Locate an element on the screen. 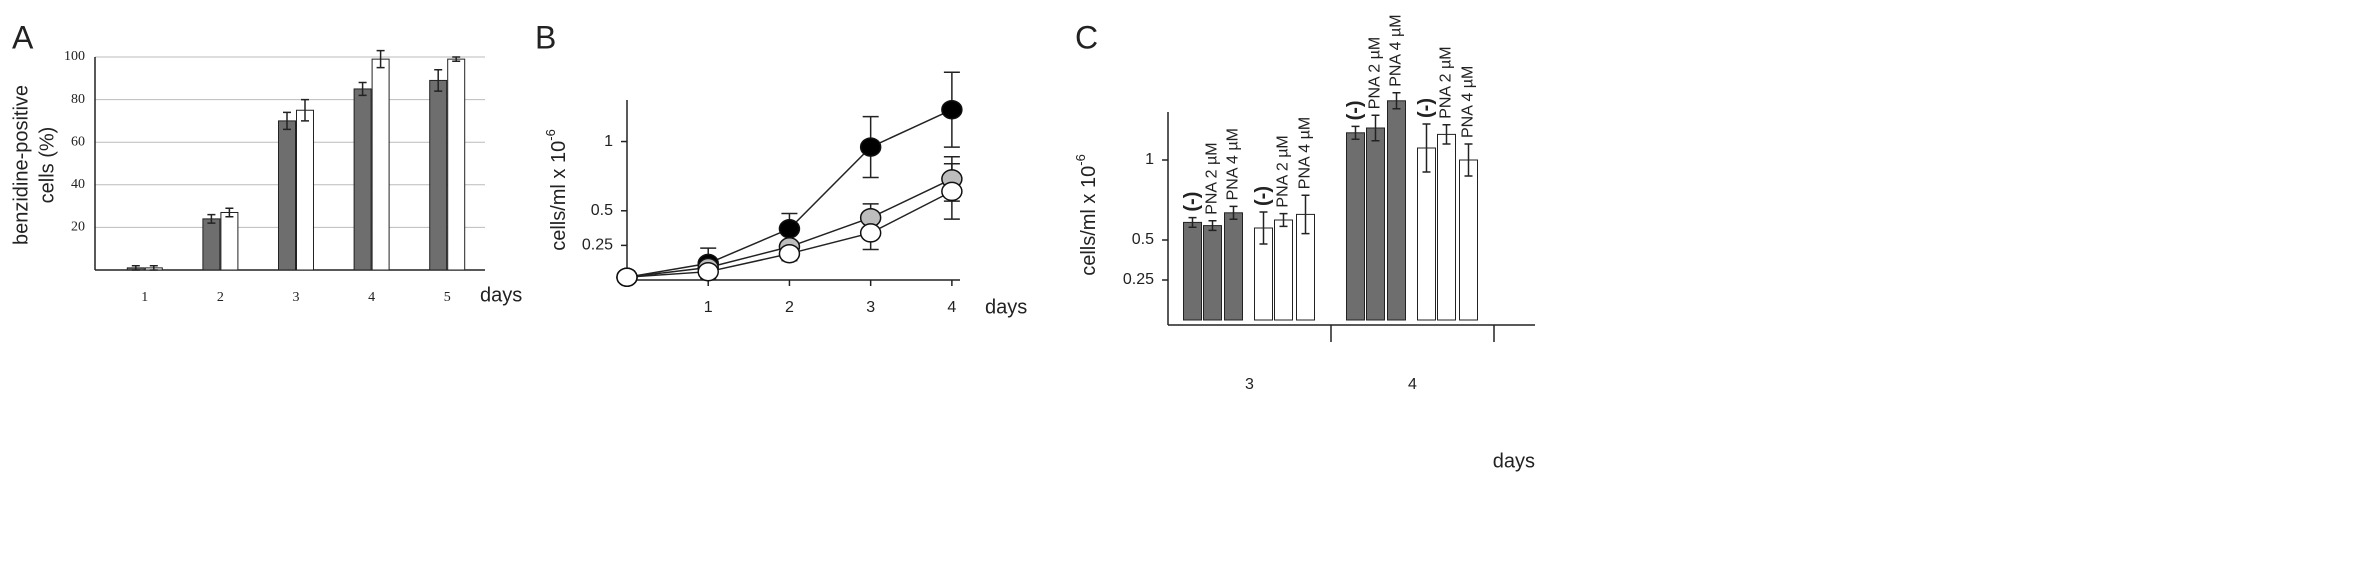  panel-label: A is located at coordinates (23, 37).